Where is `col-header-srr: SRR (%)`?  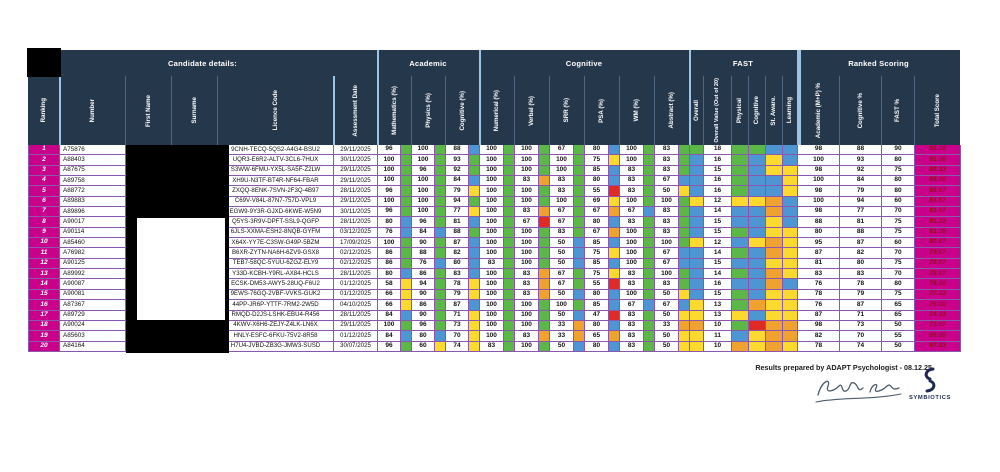 col-header-srr: SRR (%) is located at coordinates (566, 110).